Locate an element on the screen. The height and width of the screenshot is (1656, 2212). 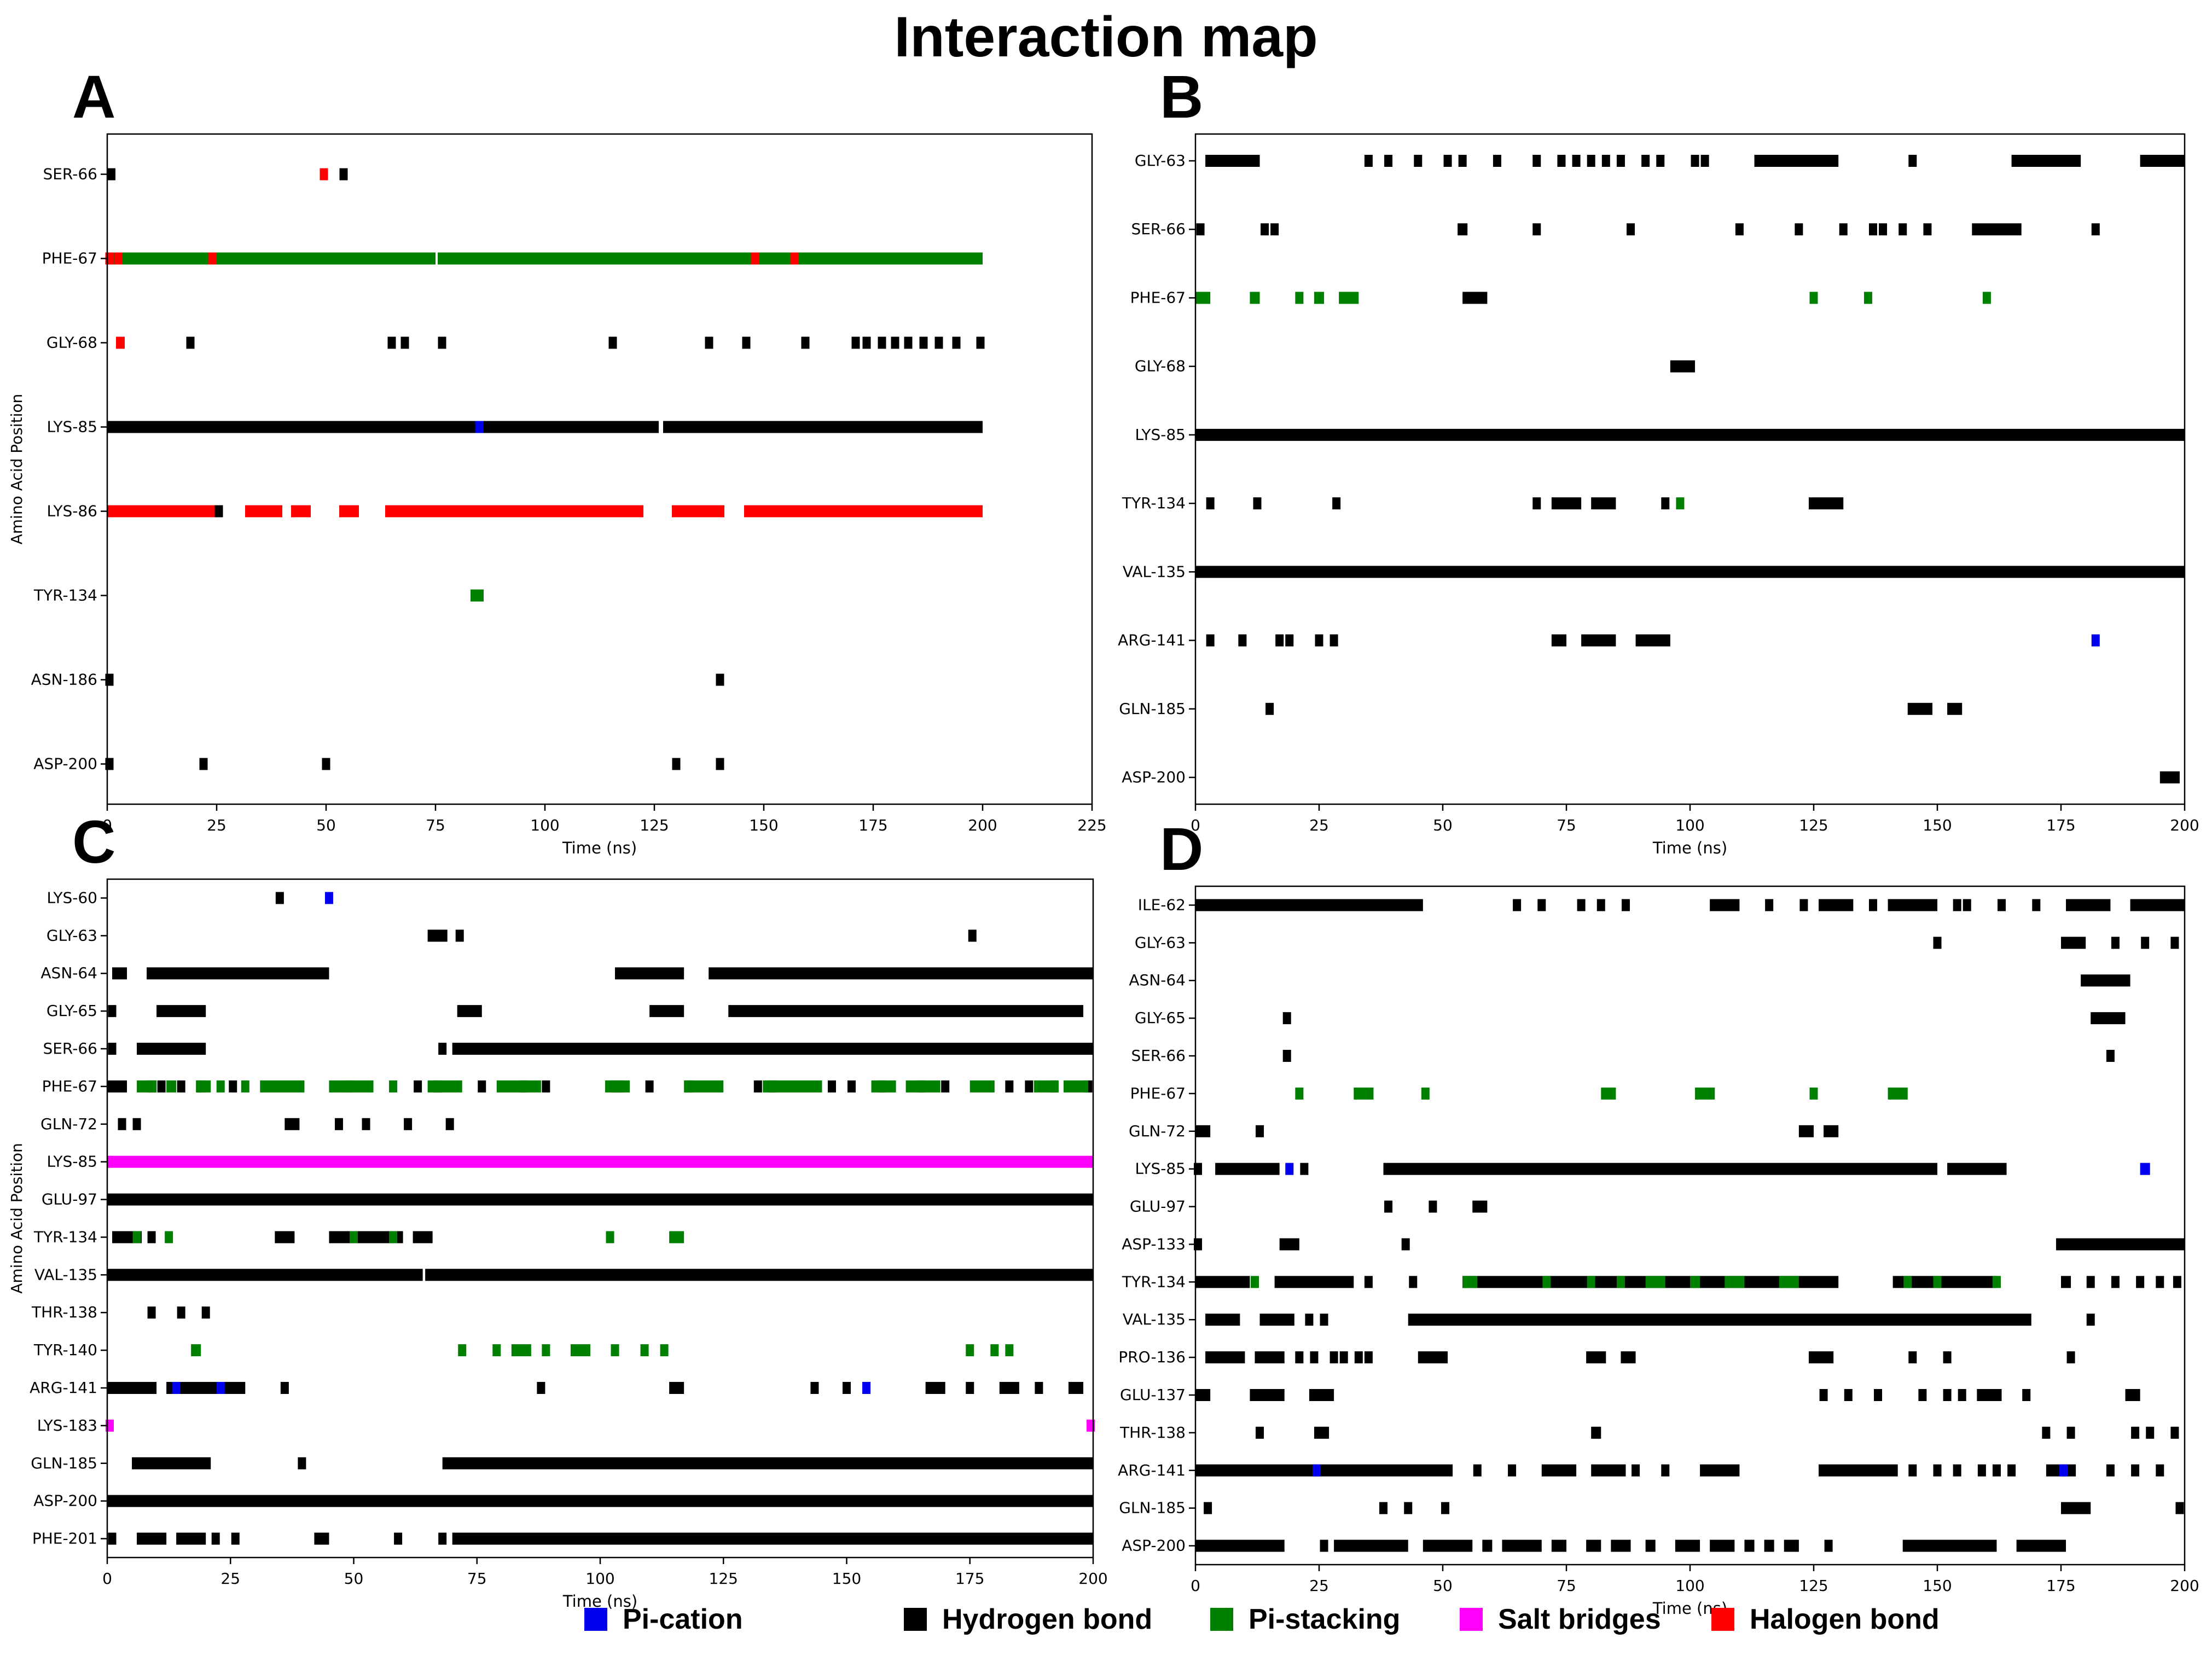
y-tick-label-lys-85: LYS-85 is located at coordinates (1160, 1169).